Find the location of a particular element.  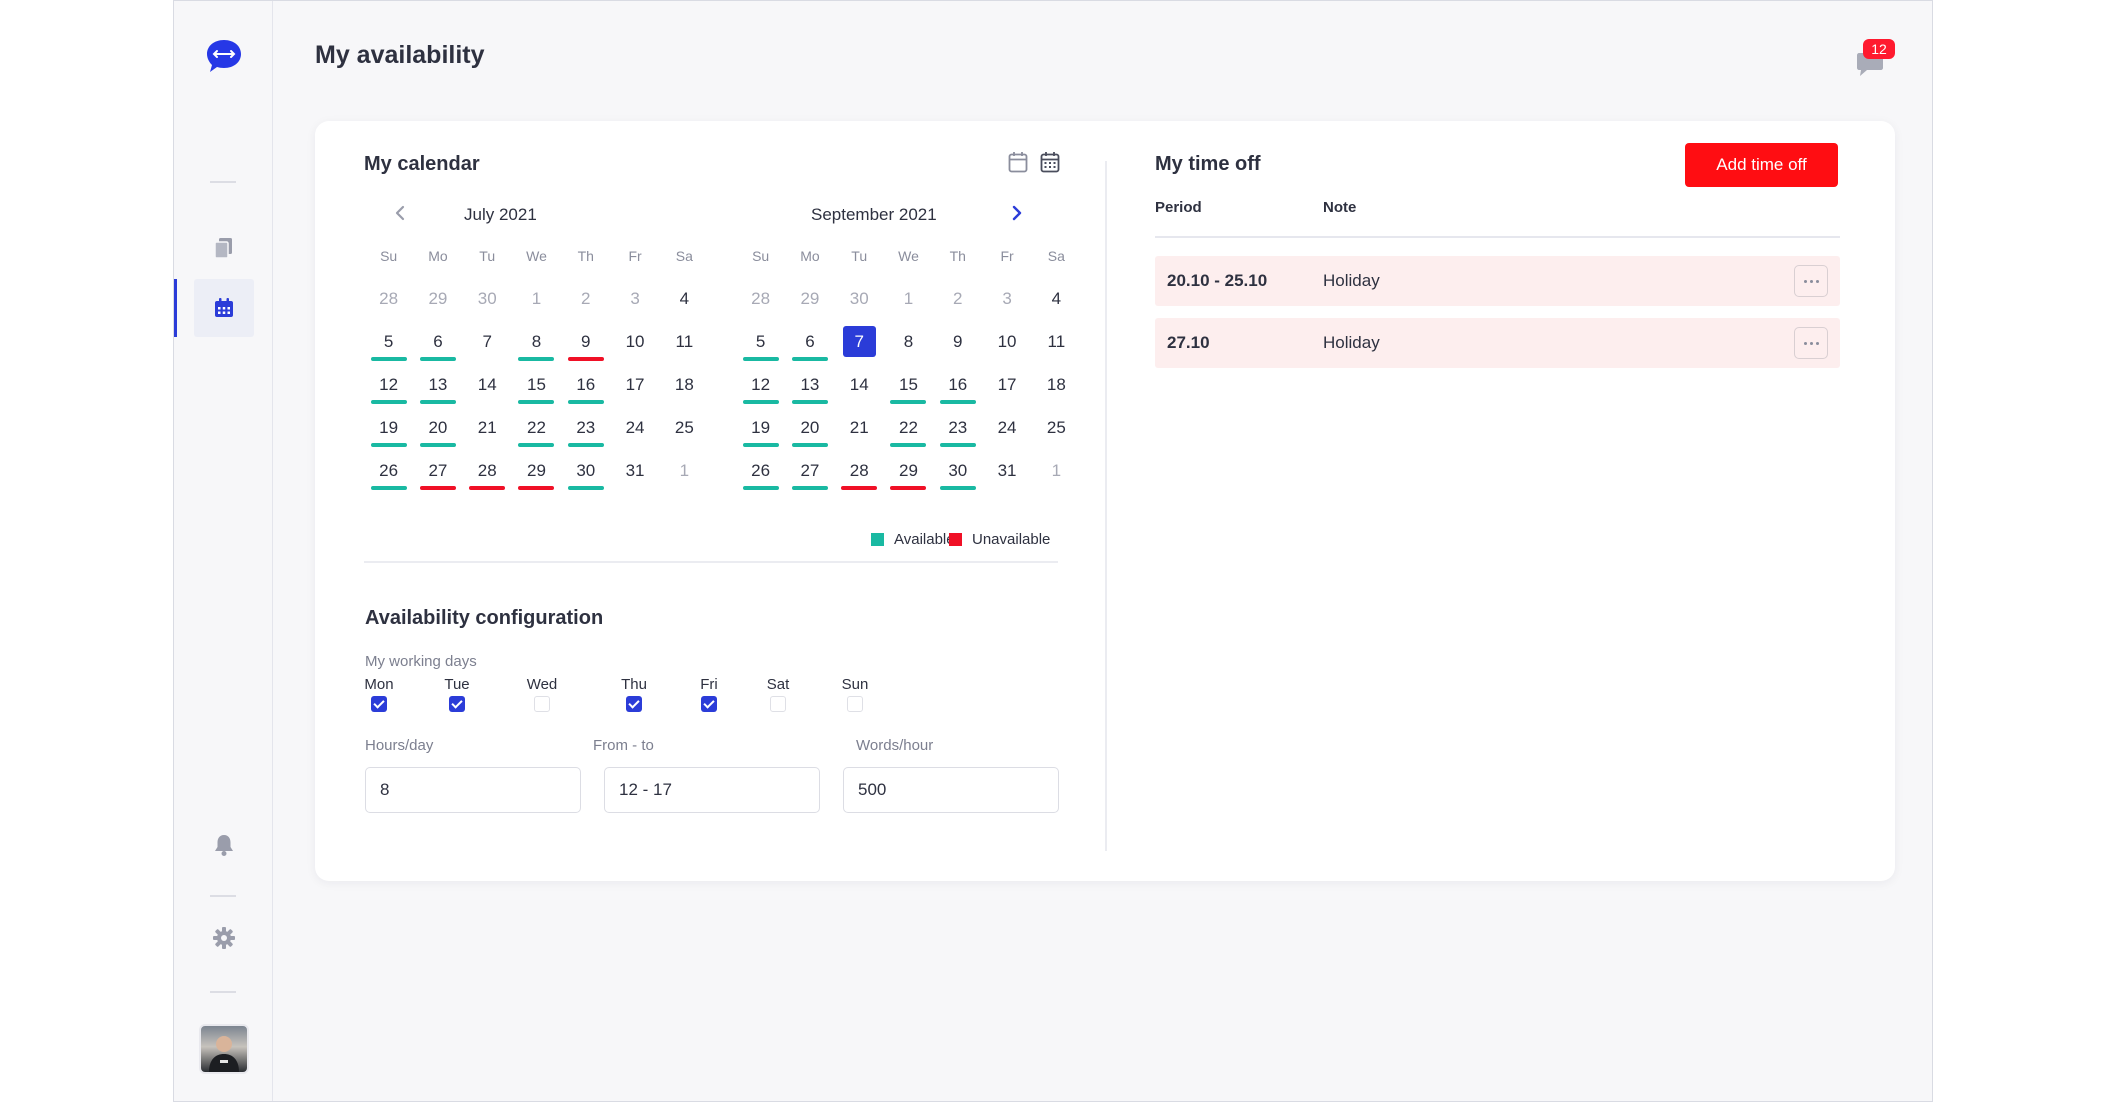

words-per-hour-input: 500 is located at coordinates (951, 790).